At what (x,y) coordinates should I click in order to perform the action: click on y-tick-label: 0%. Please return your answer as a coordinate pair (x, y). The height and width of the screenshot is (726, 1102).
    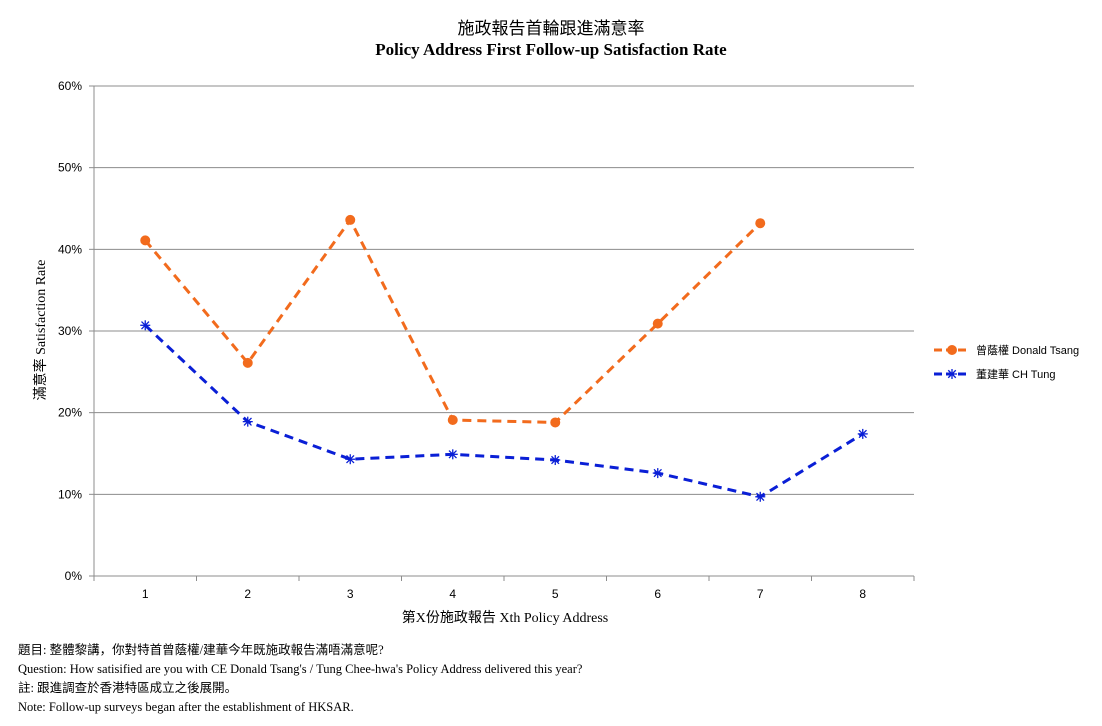
    Looking at the image, I should click on (74, 576).